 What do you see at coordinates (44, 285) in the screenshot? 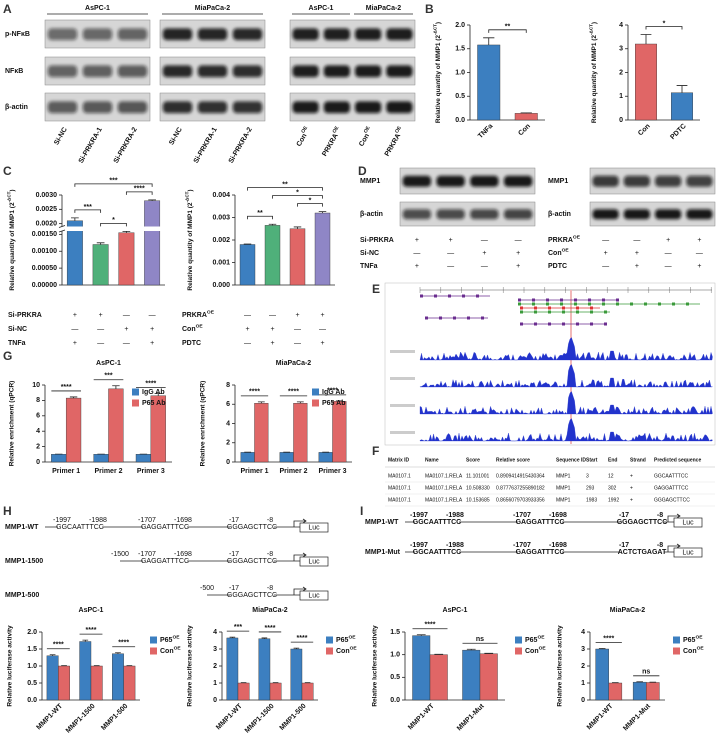
I see `y-tick-label: 0.00000` at bounding box center [44, 285].